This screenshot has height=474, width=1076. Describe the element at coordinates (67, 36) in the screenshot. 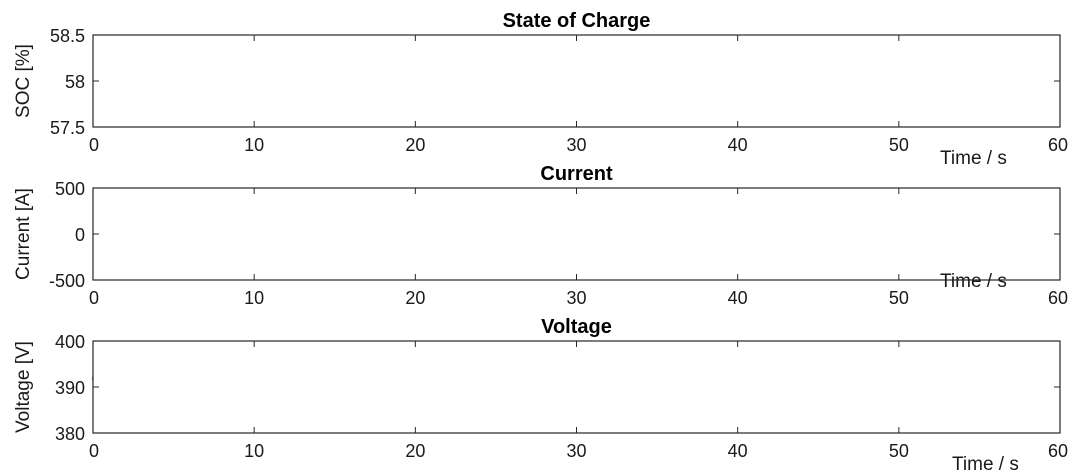

I see `y-tick-label: 58.5` at that location.